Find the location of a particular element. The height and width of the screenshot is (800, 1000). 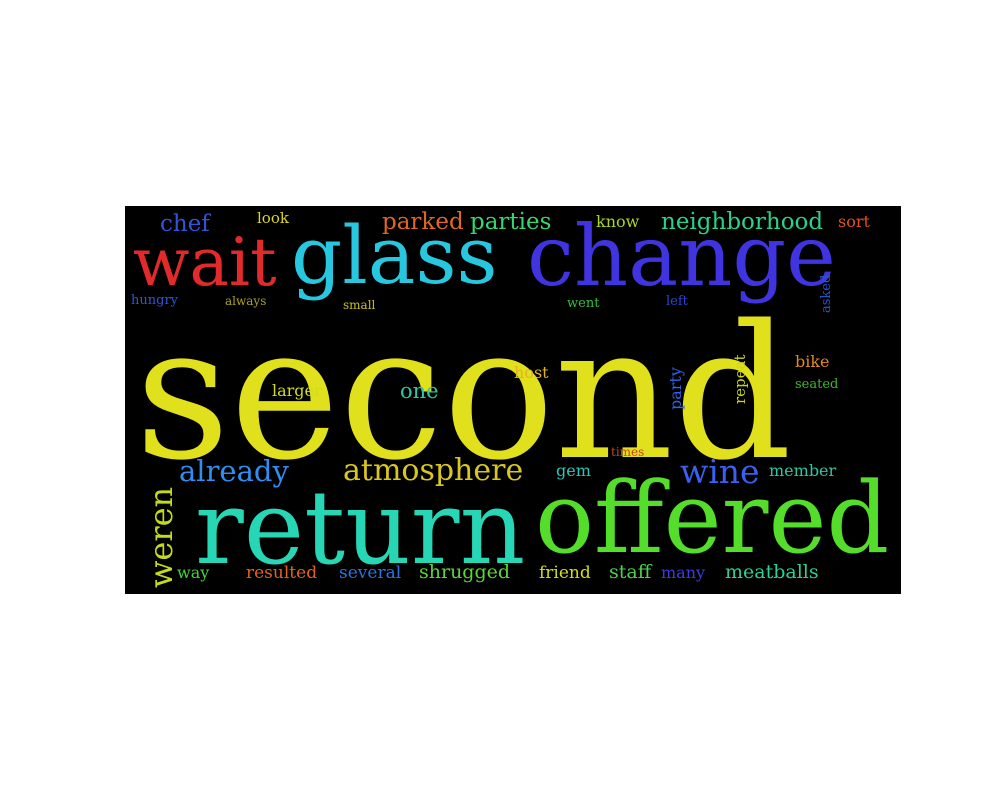

word-glass: glass is located at coordinates (394, 255).